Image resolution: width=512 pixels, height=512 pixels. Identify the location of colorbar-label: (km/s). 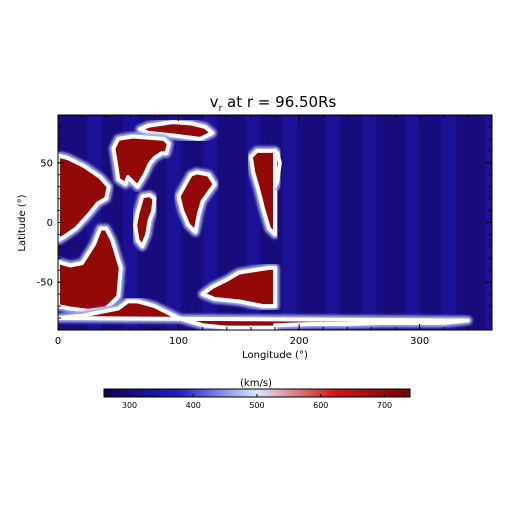
(256, 383).